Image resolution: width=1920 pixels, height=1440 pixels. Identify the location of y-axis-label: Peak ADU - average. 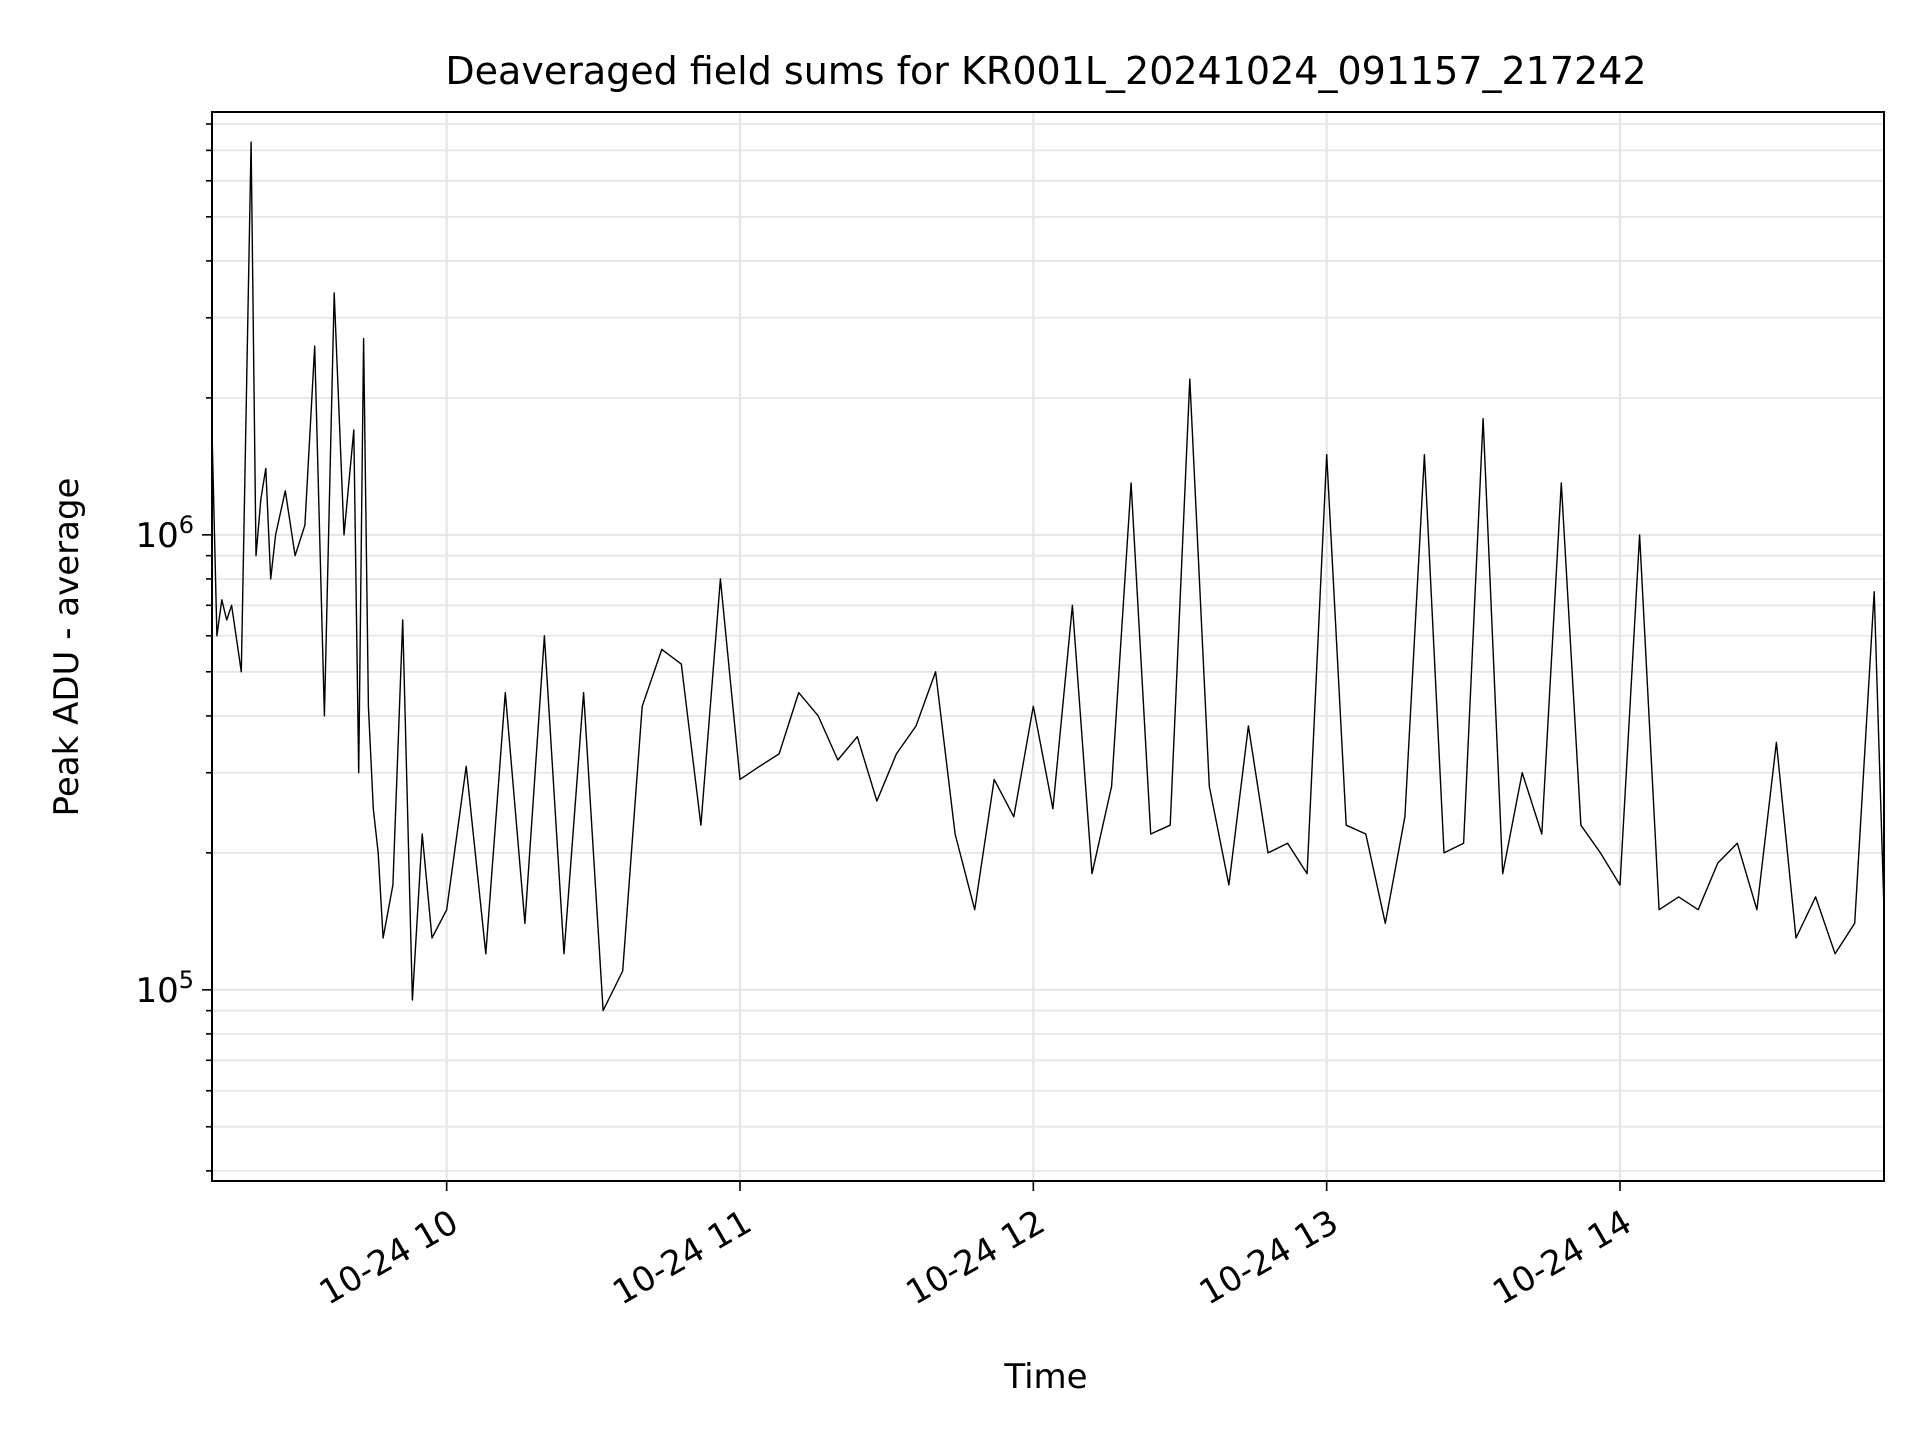
(67, 647).